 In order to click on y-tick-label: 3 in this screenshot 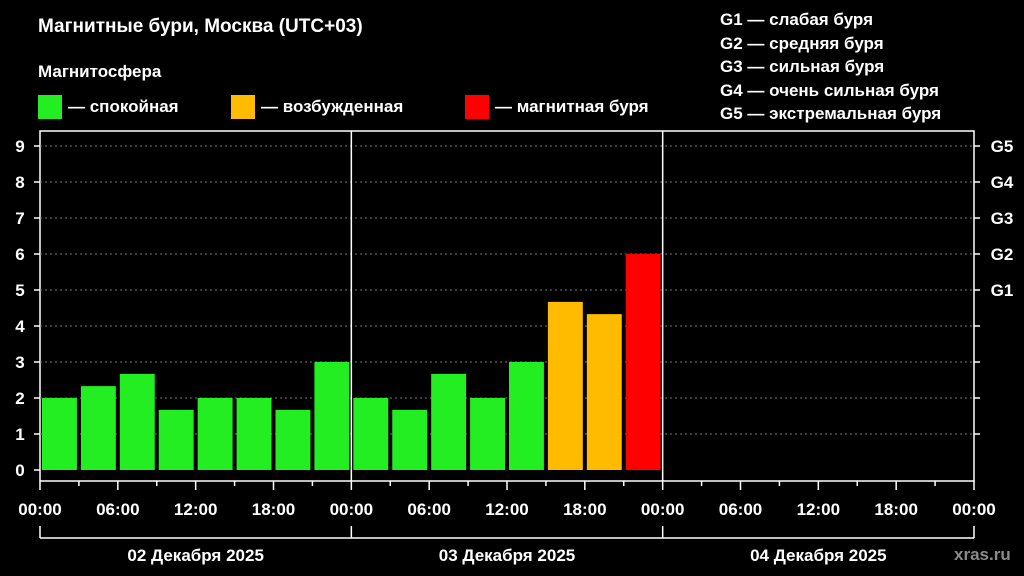, I will do `click(19, 362)`.